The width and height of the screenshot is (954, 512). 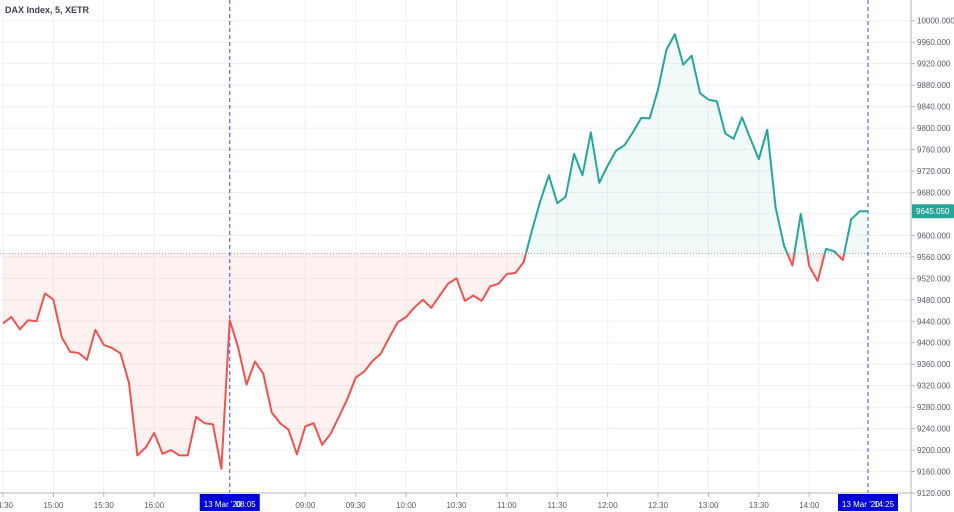 What do you see at coordinates (406, 505) in the screenshot?
I see `x-tick-label: 10:00` at bounding box center [406, 505].